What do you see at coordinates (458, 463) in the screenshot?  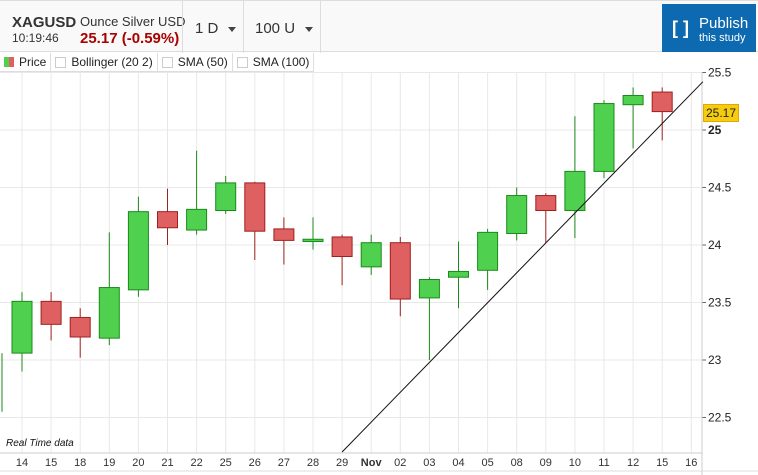 I see `x-tick-label: 04` at bounding box center [458, 463].